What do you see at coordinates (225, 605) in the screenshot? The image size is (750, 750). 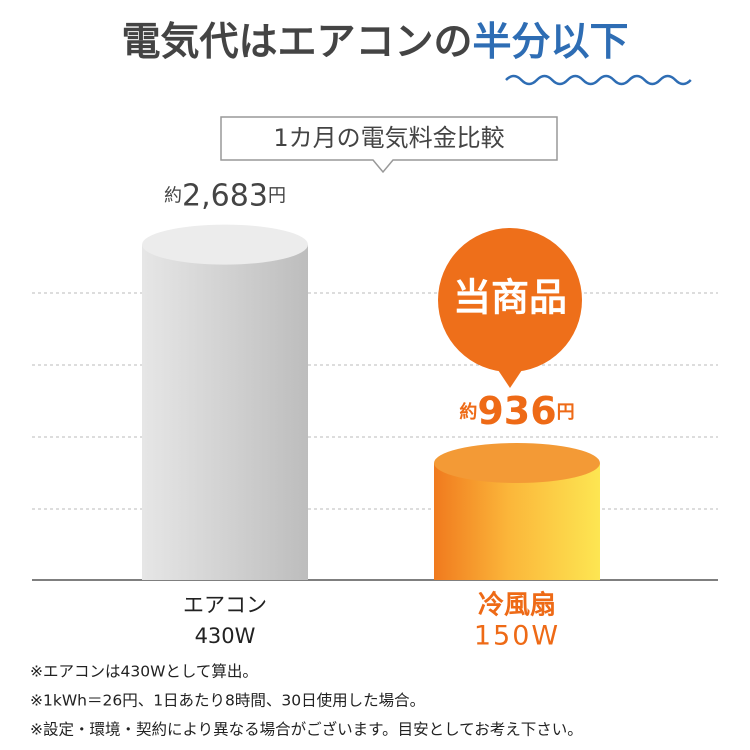 I see `category-label: エアコン` at bounding box center [225, 605].